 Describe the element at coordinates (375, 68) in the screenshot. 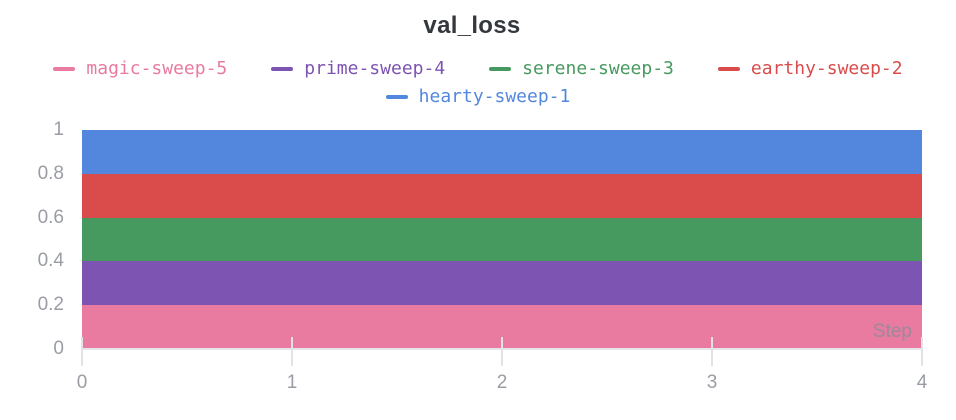

I see `legend-label: prime-sweep-4` at that location.